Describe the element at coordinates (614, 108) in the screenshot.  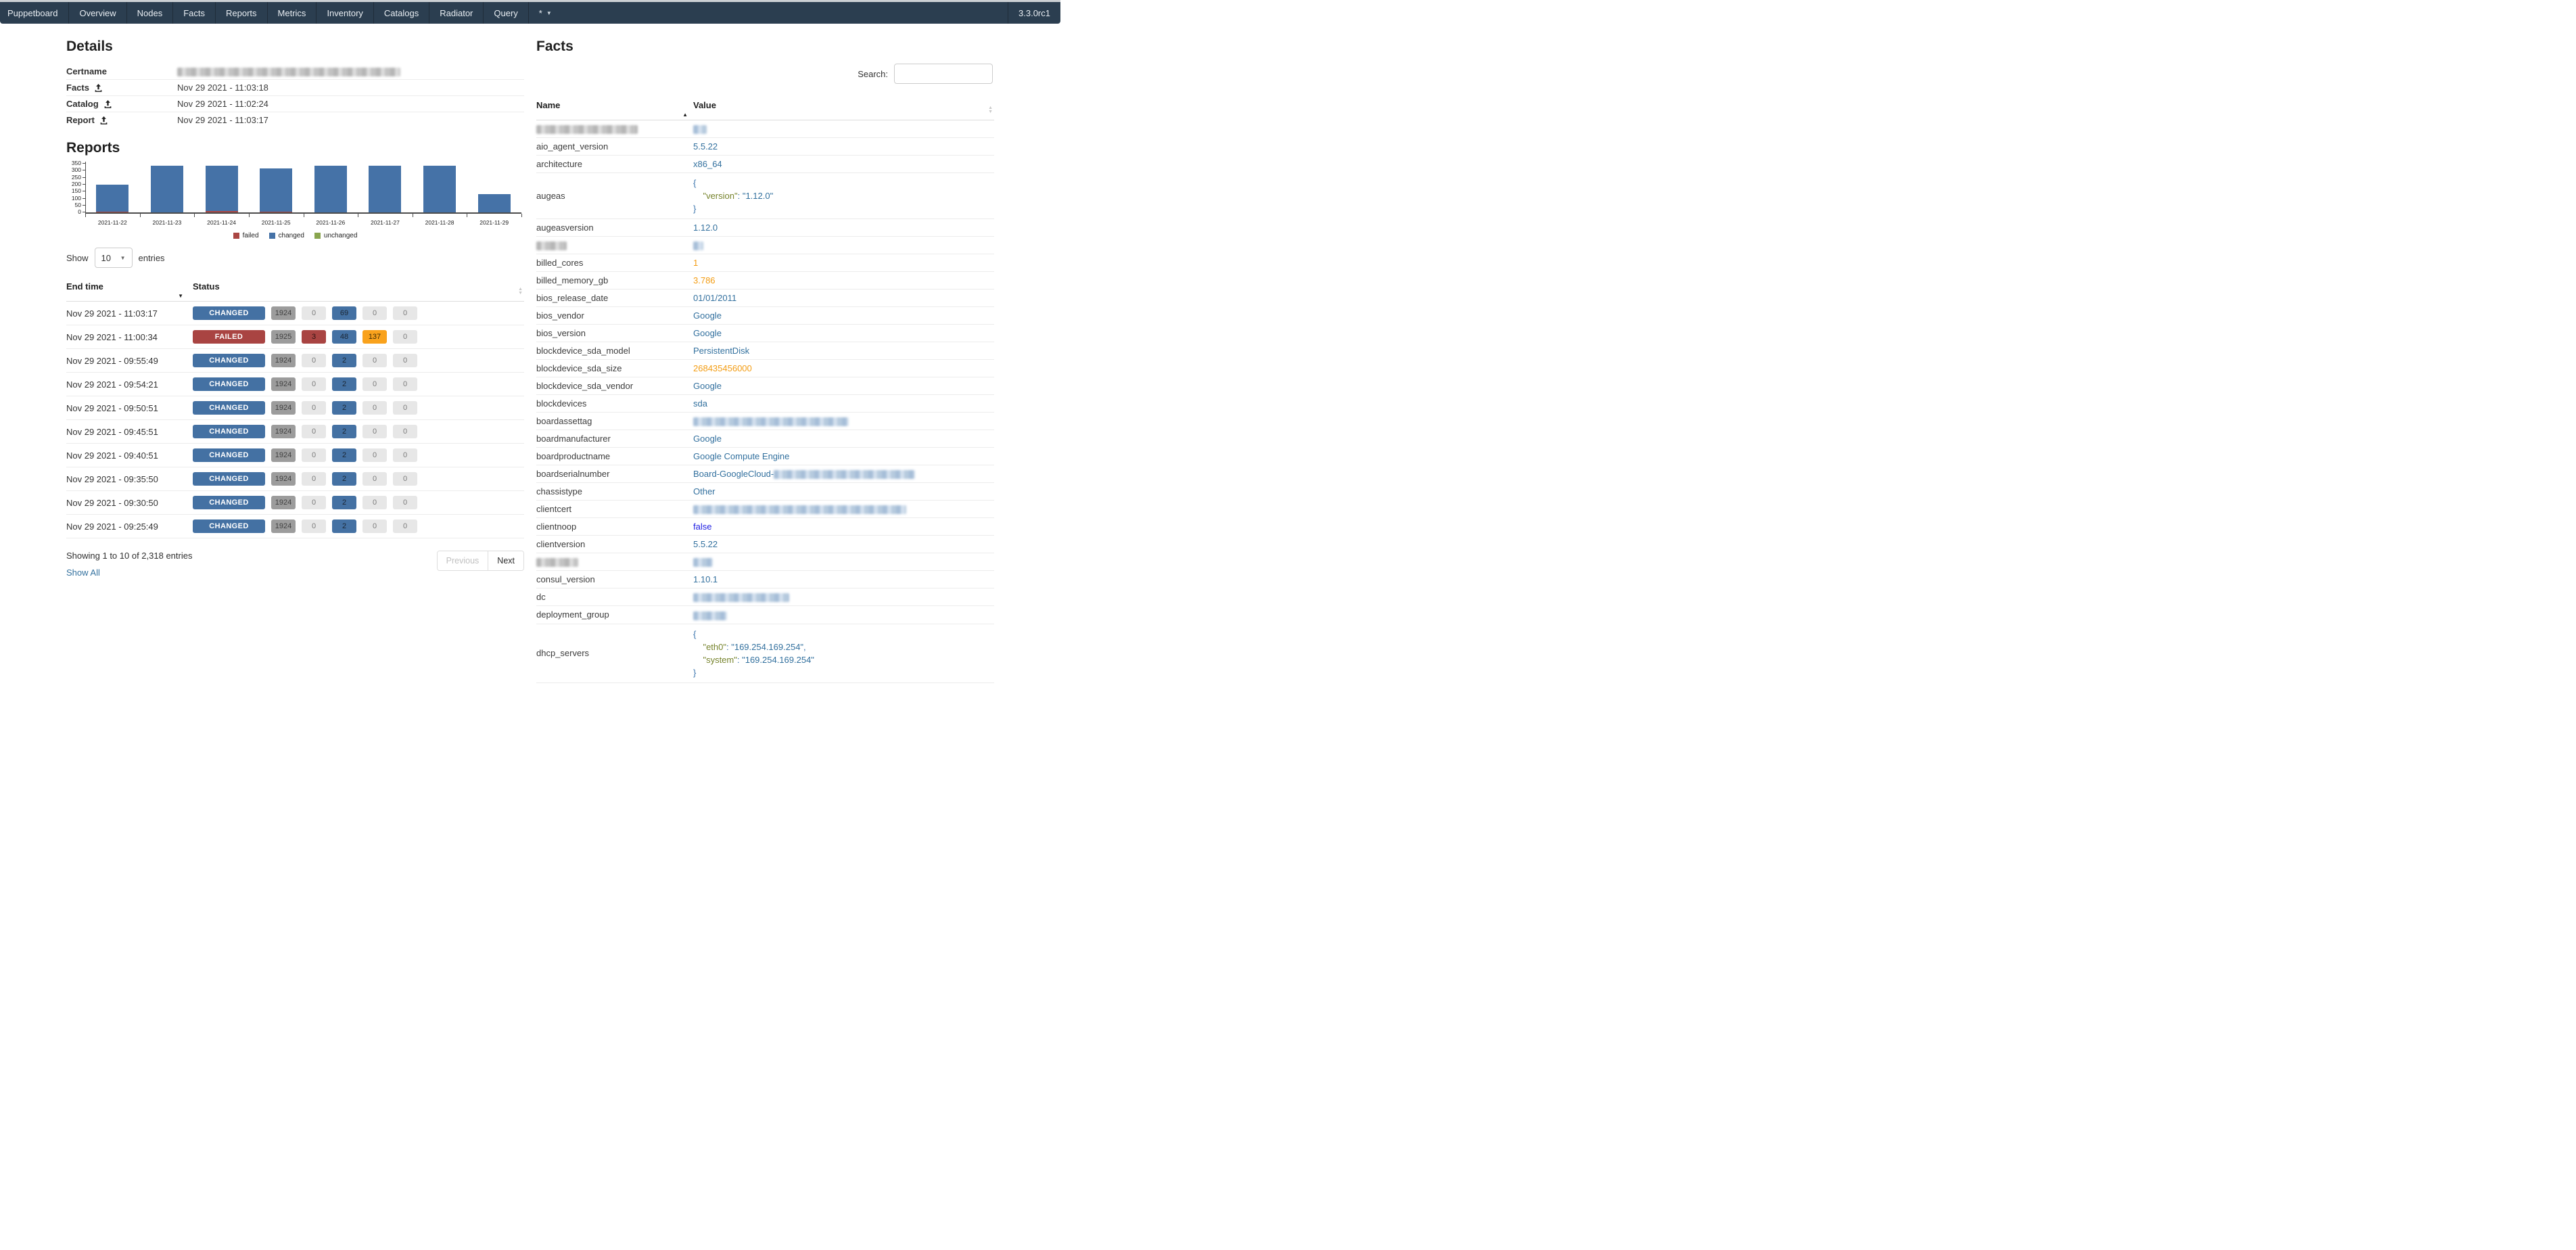
I see `facts-table-header-name: Name ▲` at that location.